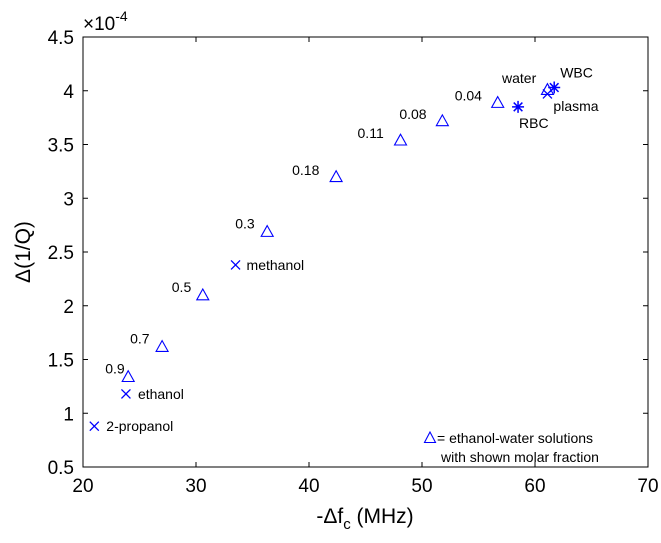 The width and height of the screenshot is (661, 543). Describe the element at coordinates (575, 106) in the screenshot. I see `point-label: plasma` at that location.